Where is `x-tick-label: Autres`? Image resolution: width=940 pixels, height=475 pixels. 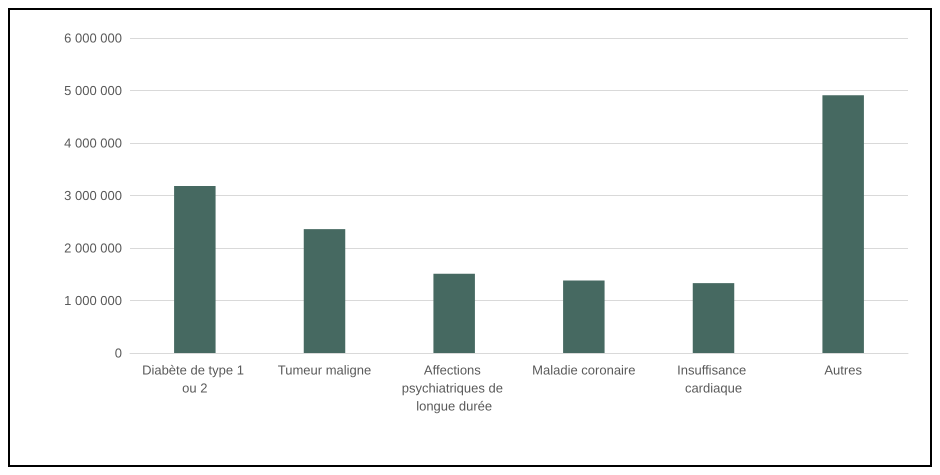 x-tick-label: Autres is located at coordinates (843, 370).